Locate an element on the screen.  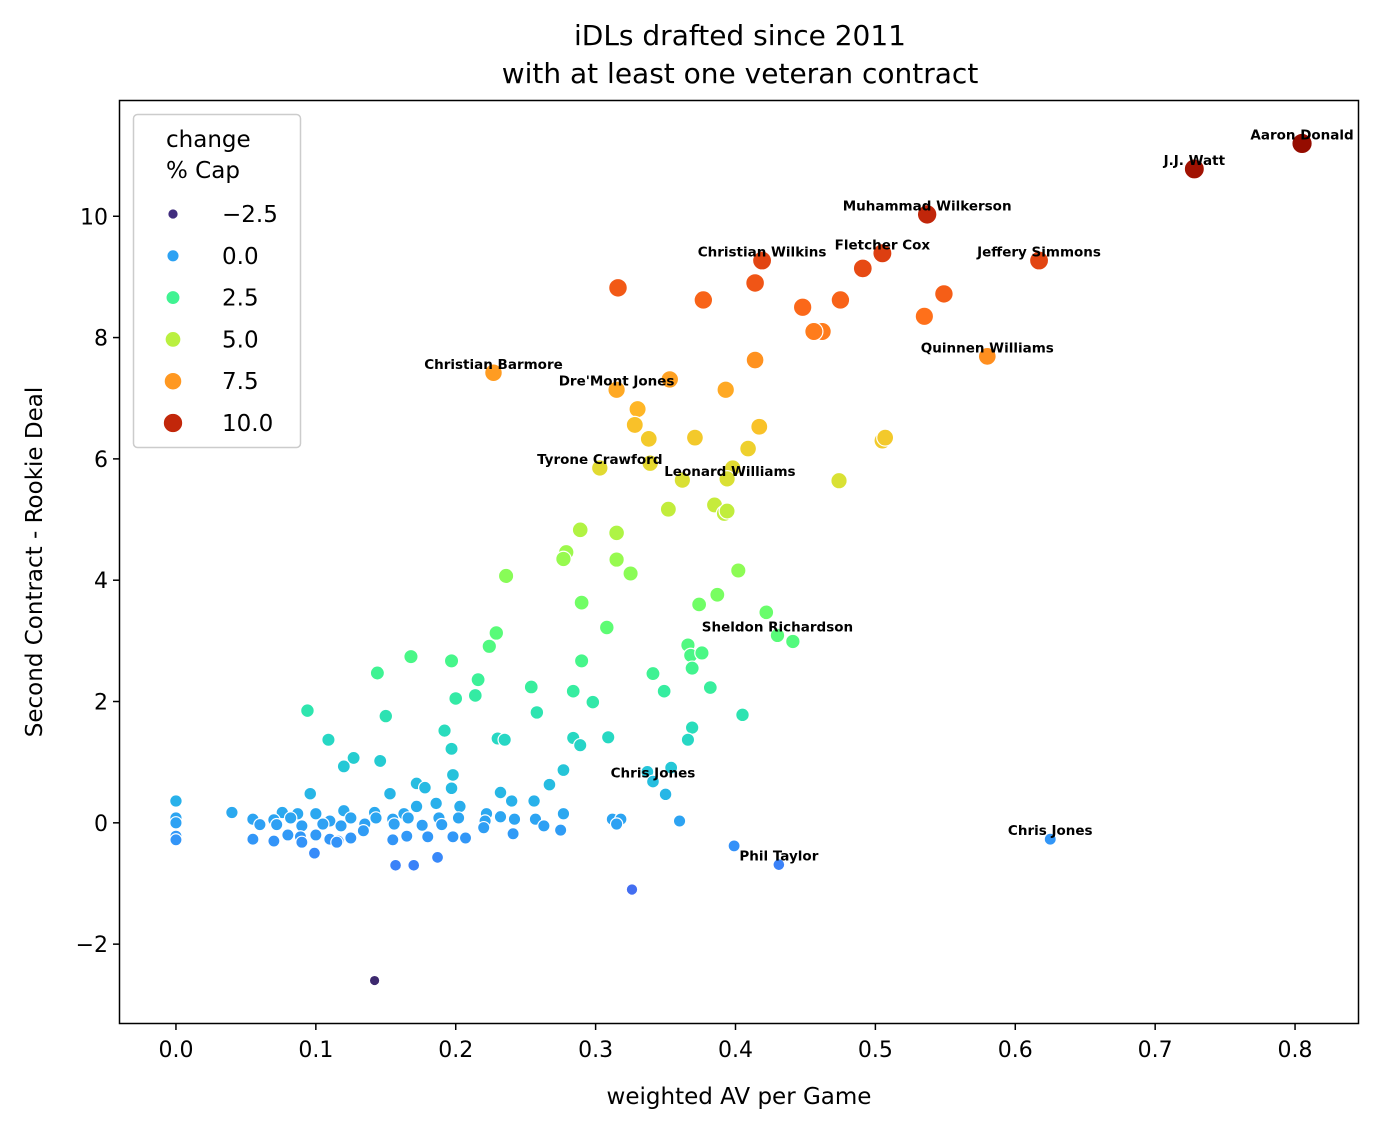
y-axis-ticks: −2 0 2 4 6 8 10 is located at coordinates (98, 581).